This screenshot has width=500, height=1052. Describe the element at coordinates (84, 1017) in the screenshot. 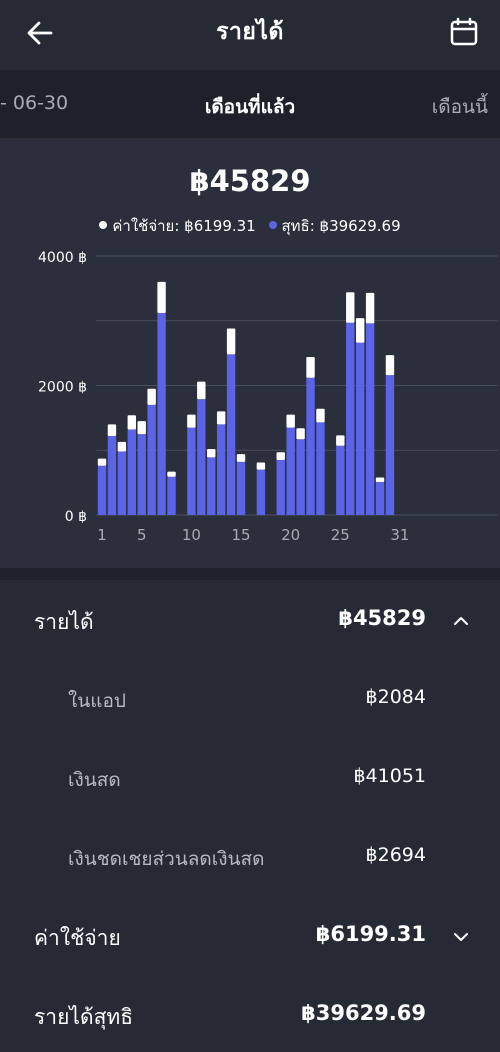

I see `net-income-label: รายได้สุทธิ` at that location.